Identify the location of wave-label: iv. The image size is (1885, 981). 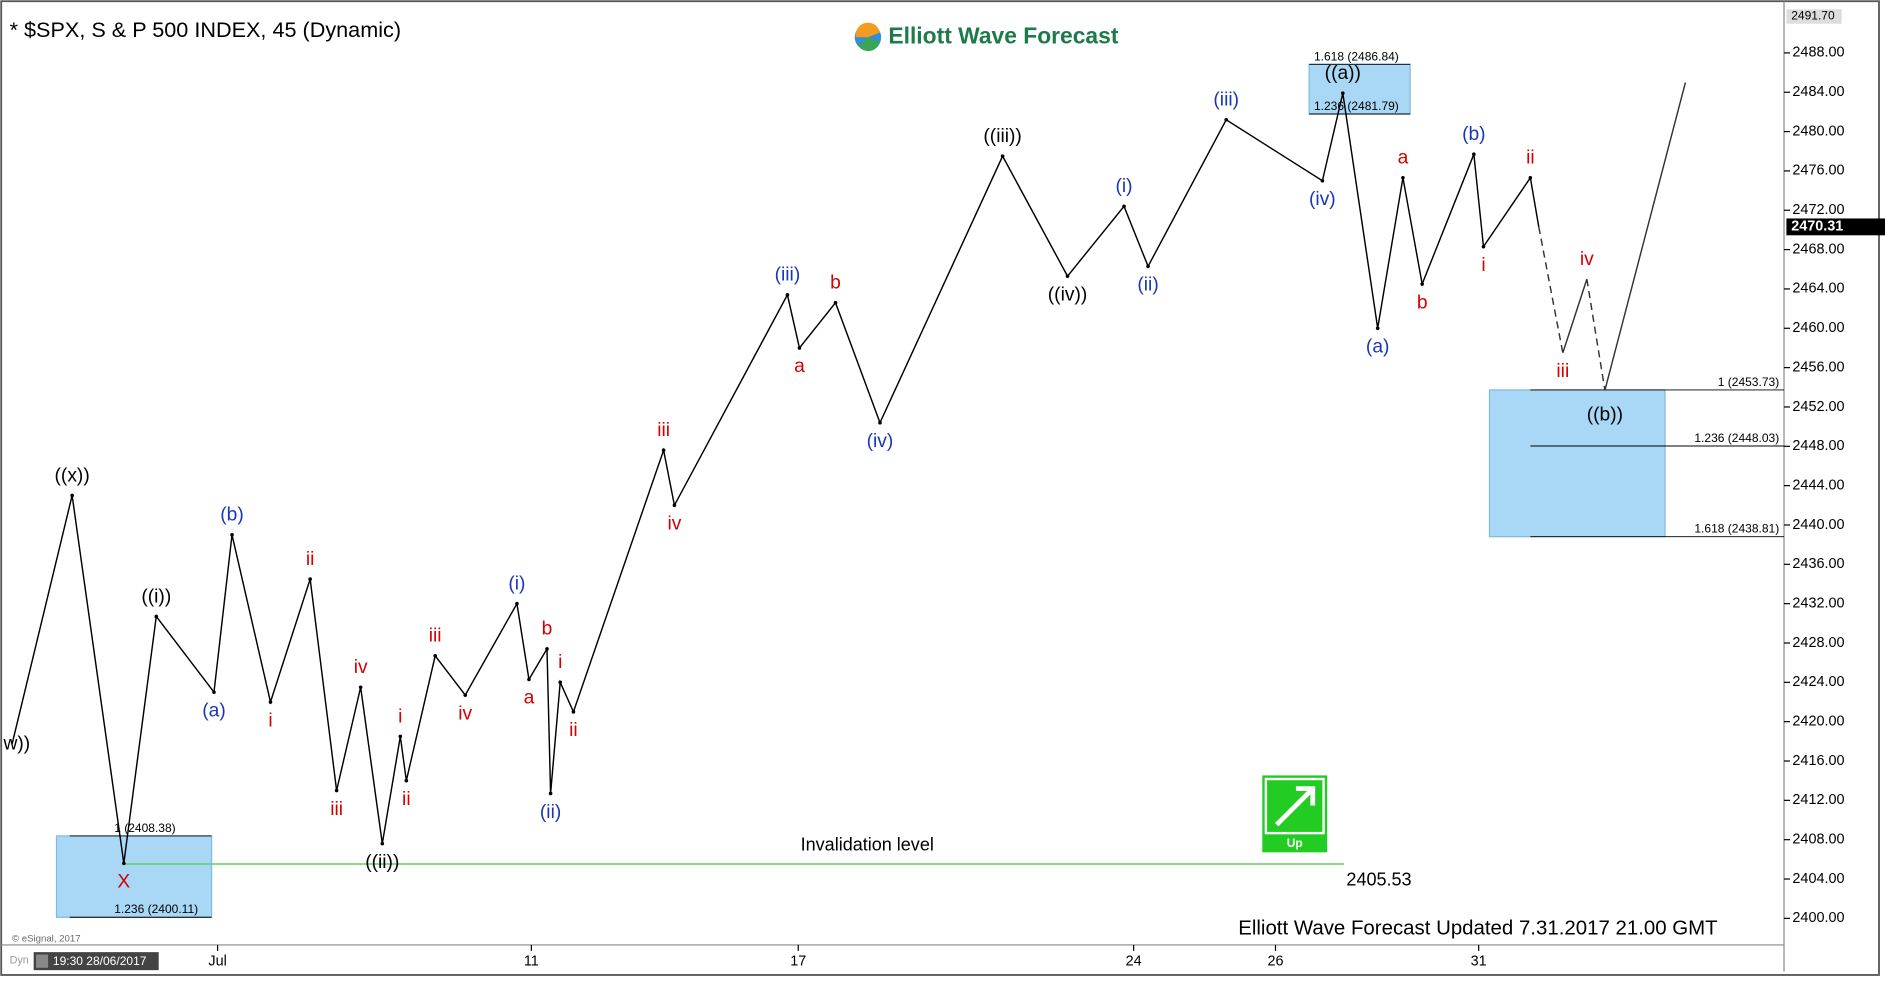
(674, 524).